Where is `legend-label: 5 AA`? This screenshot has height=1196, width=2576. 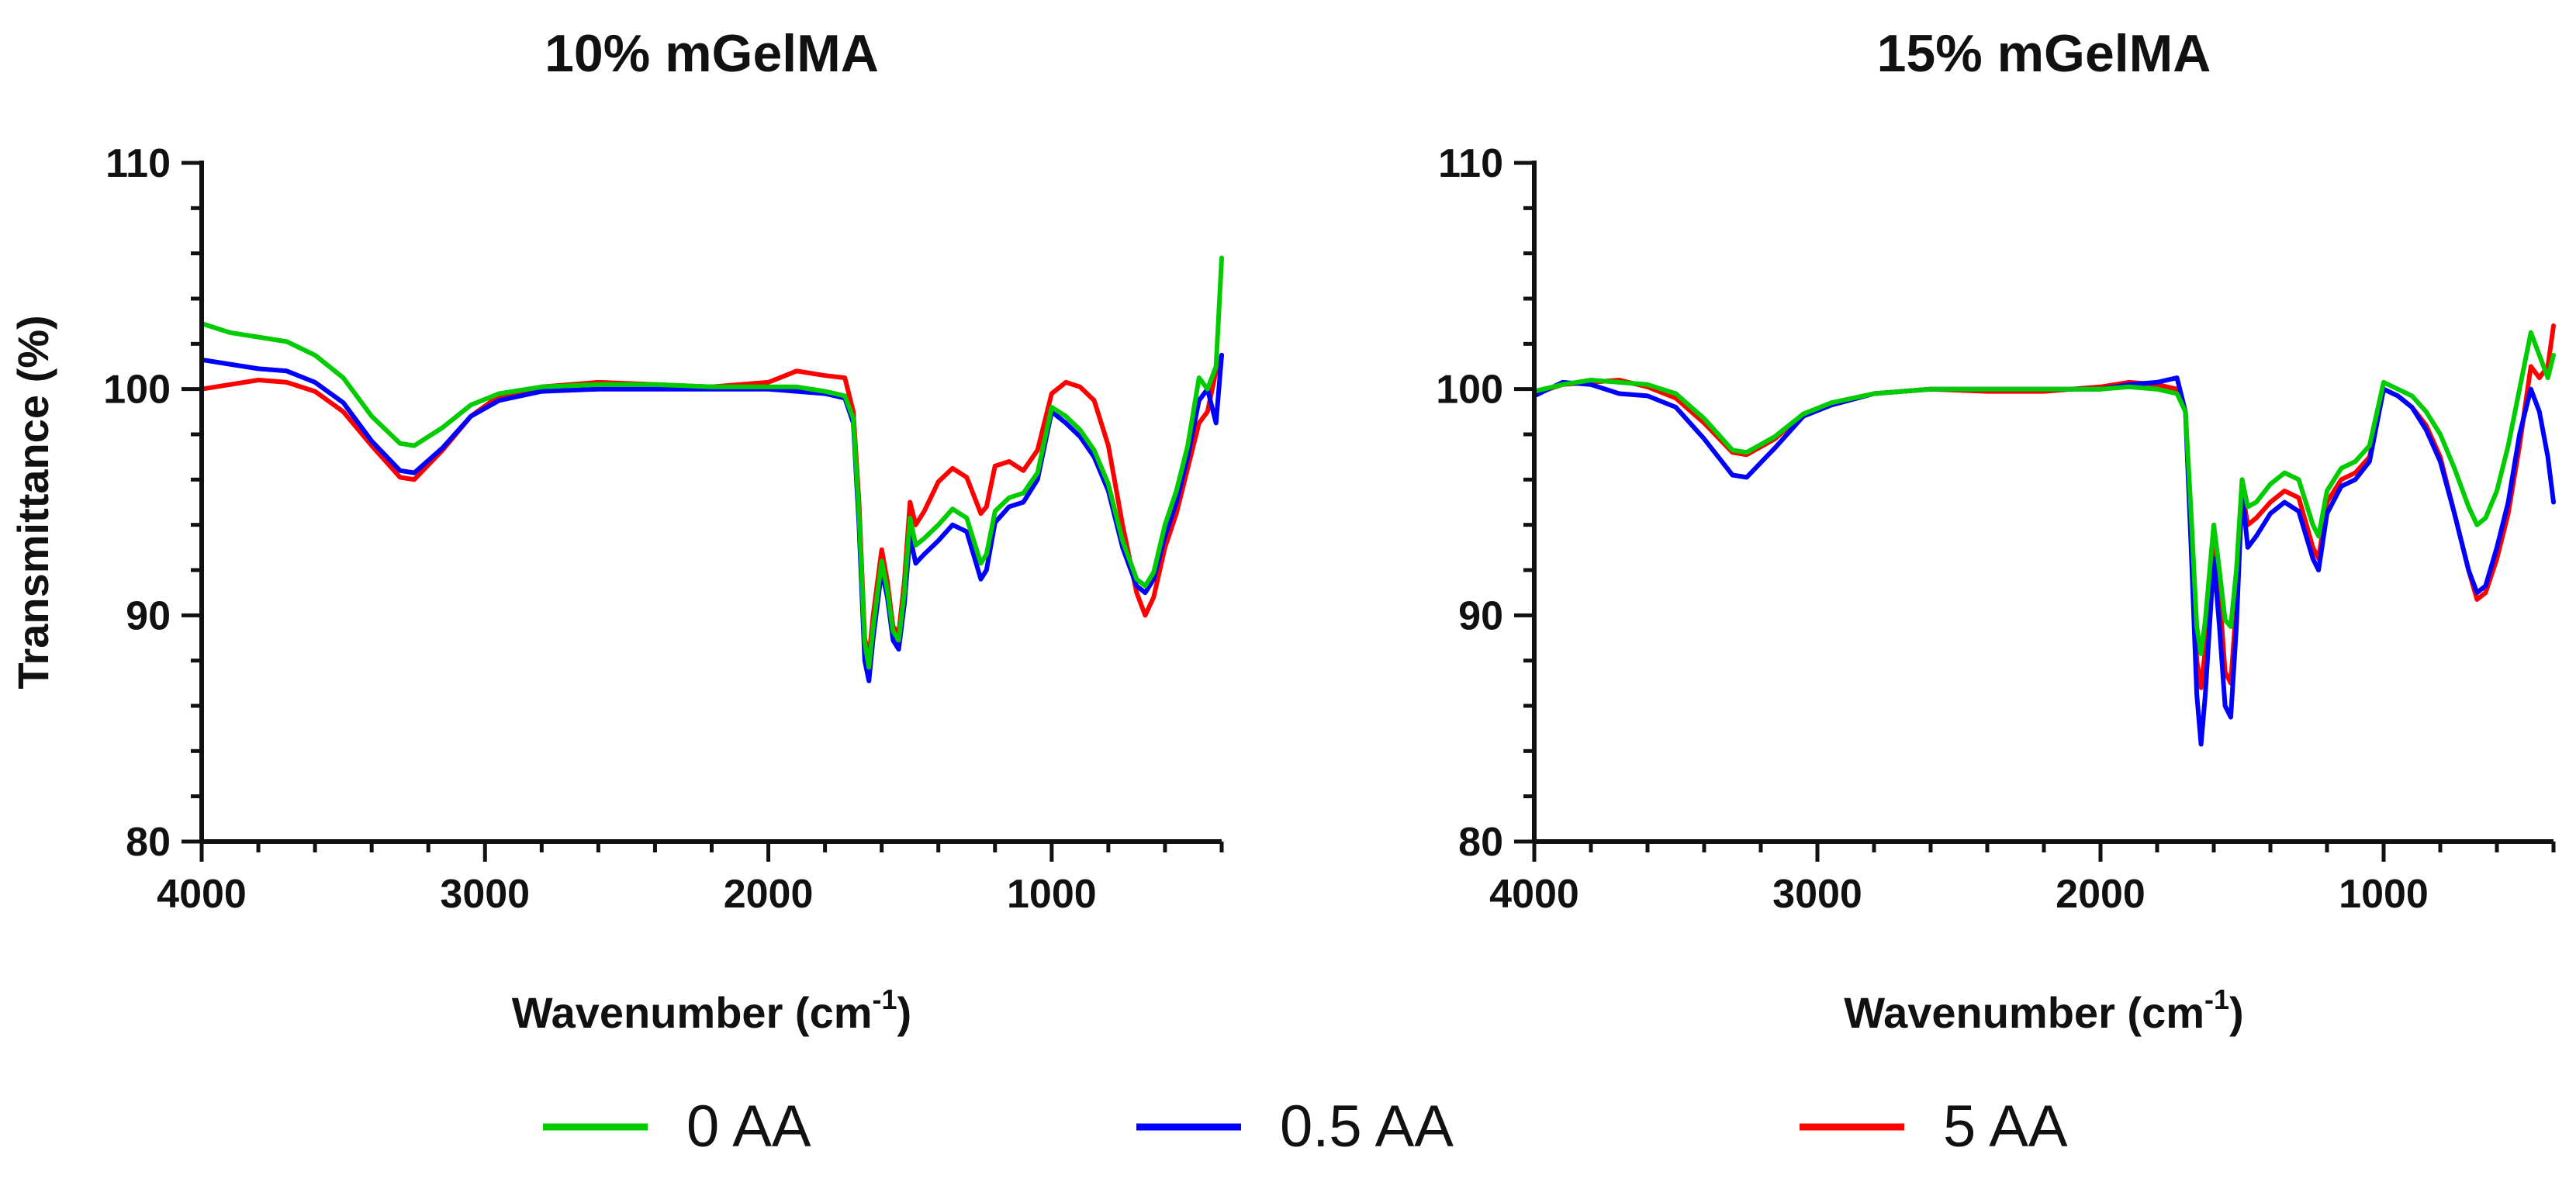 legend-label: 5 AA is located at coordinates (2005, 1127).